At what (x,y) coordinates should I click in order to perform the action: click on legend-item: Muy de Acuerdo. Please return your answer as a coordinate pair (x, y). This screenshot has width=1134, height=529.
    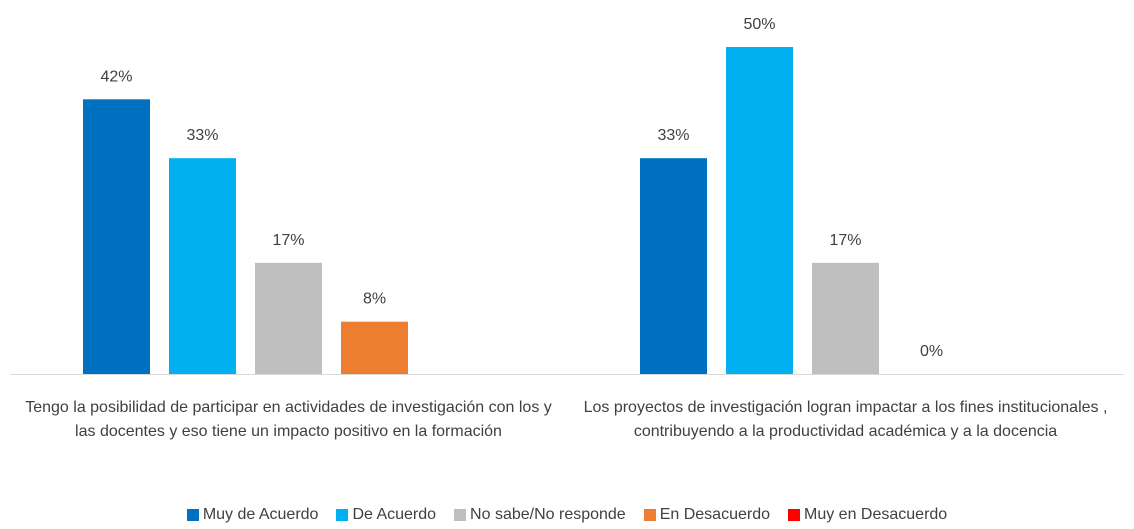
    Looking at the image, I should click on (252, 515).